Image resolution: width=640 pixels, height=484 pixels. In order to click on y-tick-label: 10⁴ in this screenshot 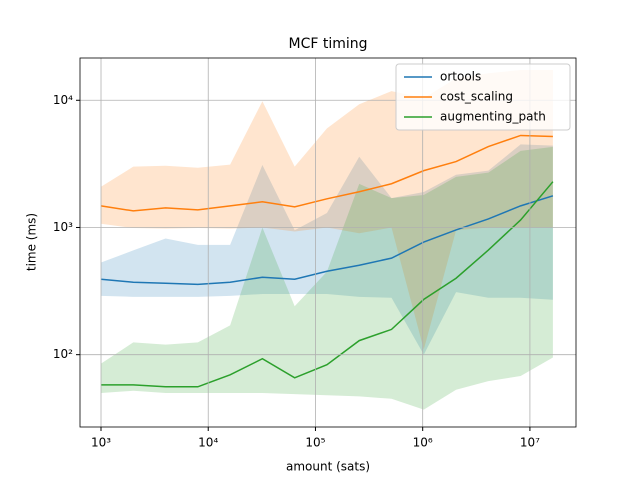, I will do `click(63, 100)`.